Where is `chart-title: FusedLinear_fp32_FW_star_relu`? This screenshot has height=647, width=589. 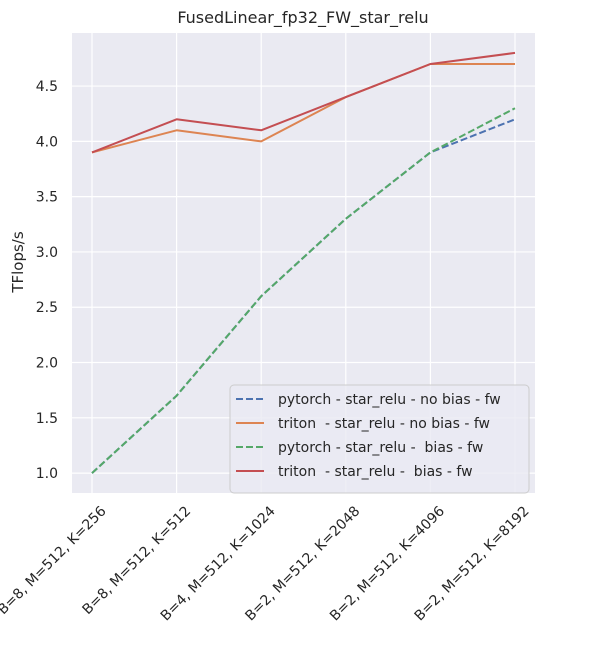
chart-title: FusedLinear_fp32_FW_star_relu is located at coordinates (302, 18).